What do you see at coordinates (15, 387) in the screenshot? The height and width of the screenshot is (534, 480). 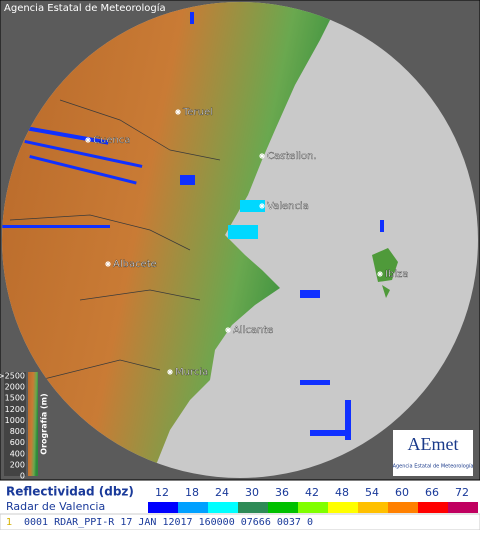 I see `elevation-label: 2000` at bounding box center [15, 387].